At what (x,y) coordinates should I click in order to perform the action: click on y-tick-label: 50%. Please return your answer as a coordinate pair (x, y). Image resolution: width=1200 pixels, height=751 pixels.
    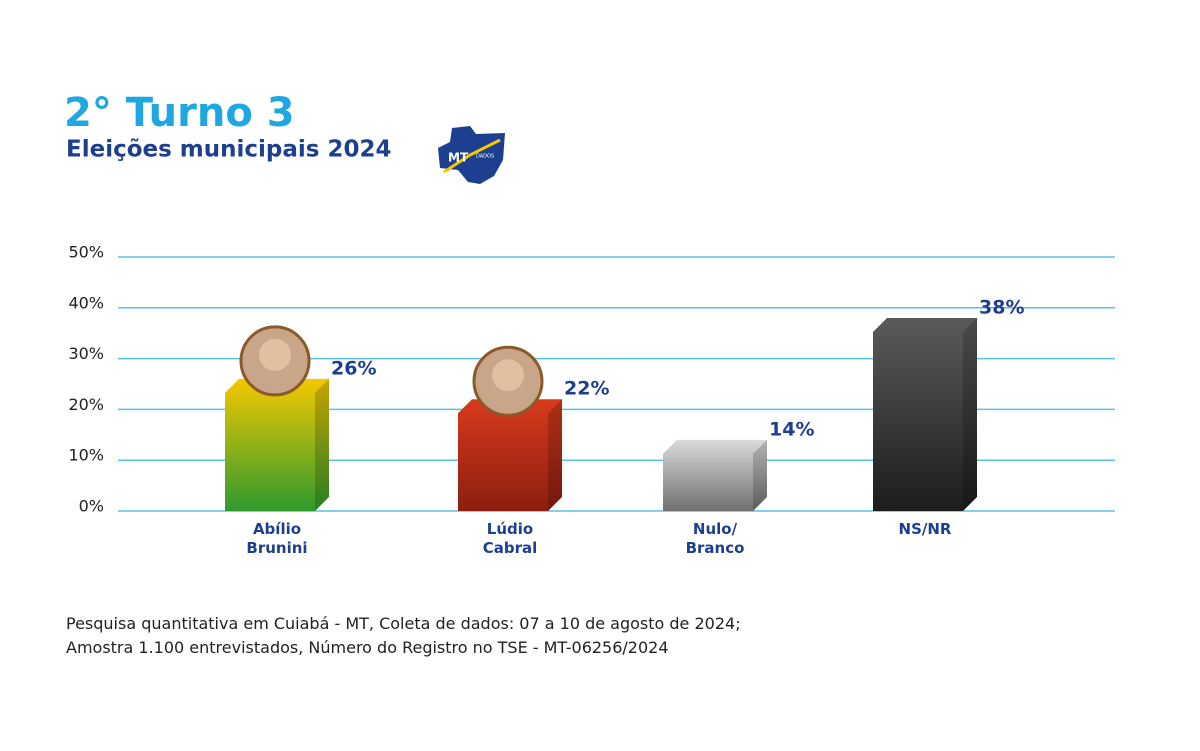
    Looking at the image, I should click on (86, 252).